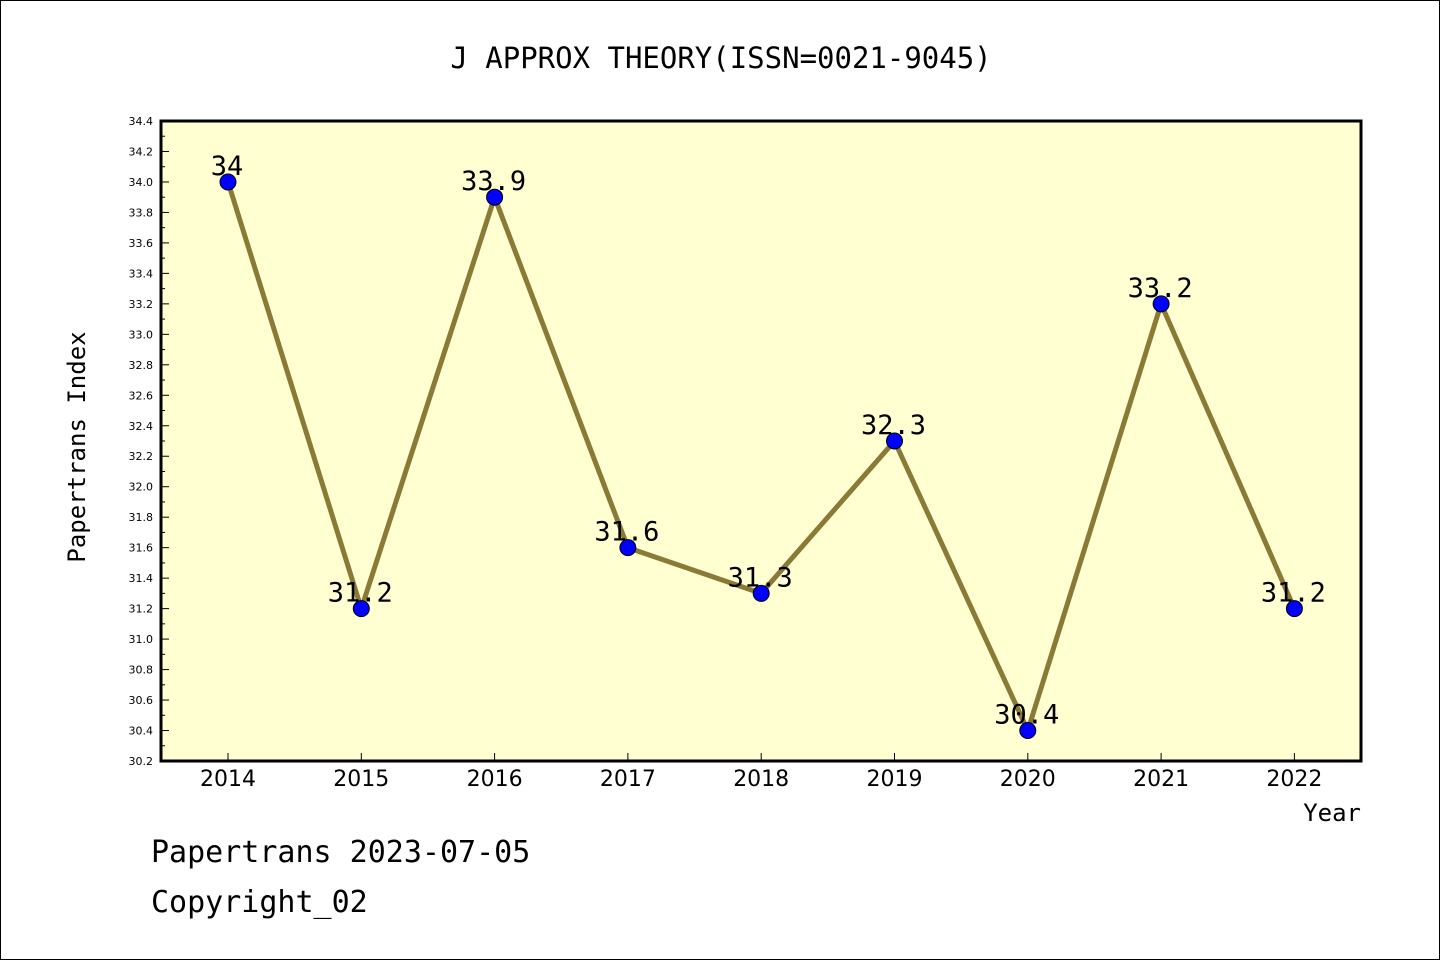  What do you see at coordinates (141, 121) in the screenshot?
I see `y-tick-label: 34.4` at bounding box center [141, 121].